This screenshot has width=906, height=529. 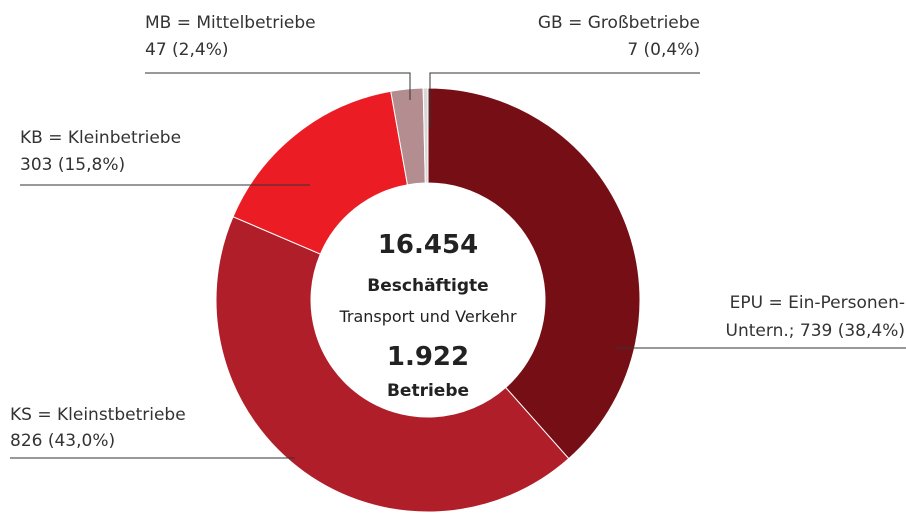 I want to click on center-text: 1.922, so click(x=428, y=357).